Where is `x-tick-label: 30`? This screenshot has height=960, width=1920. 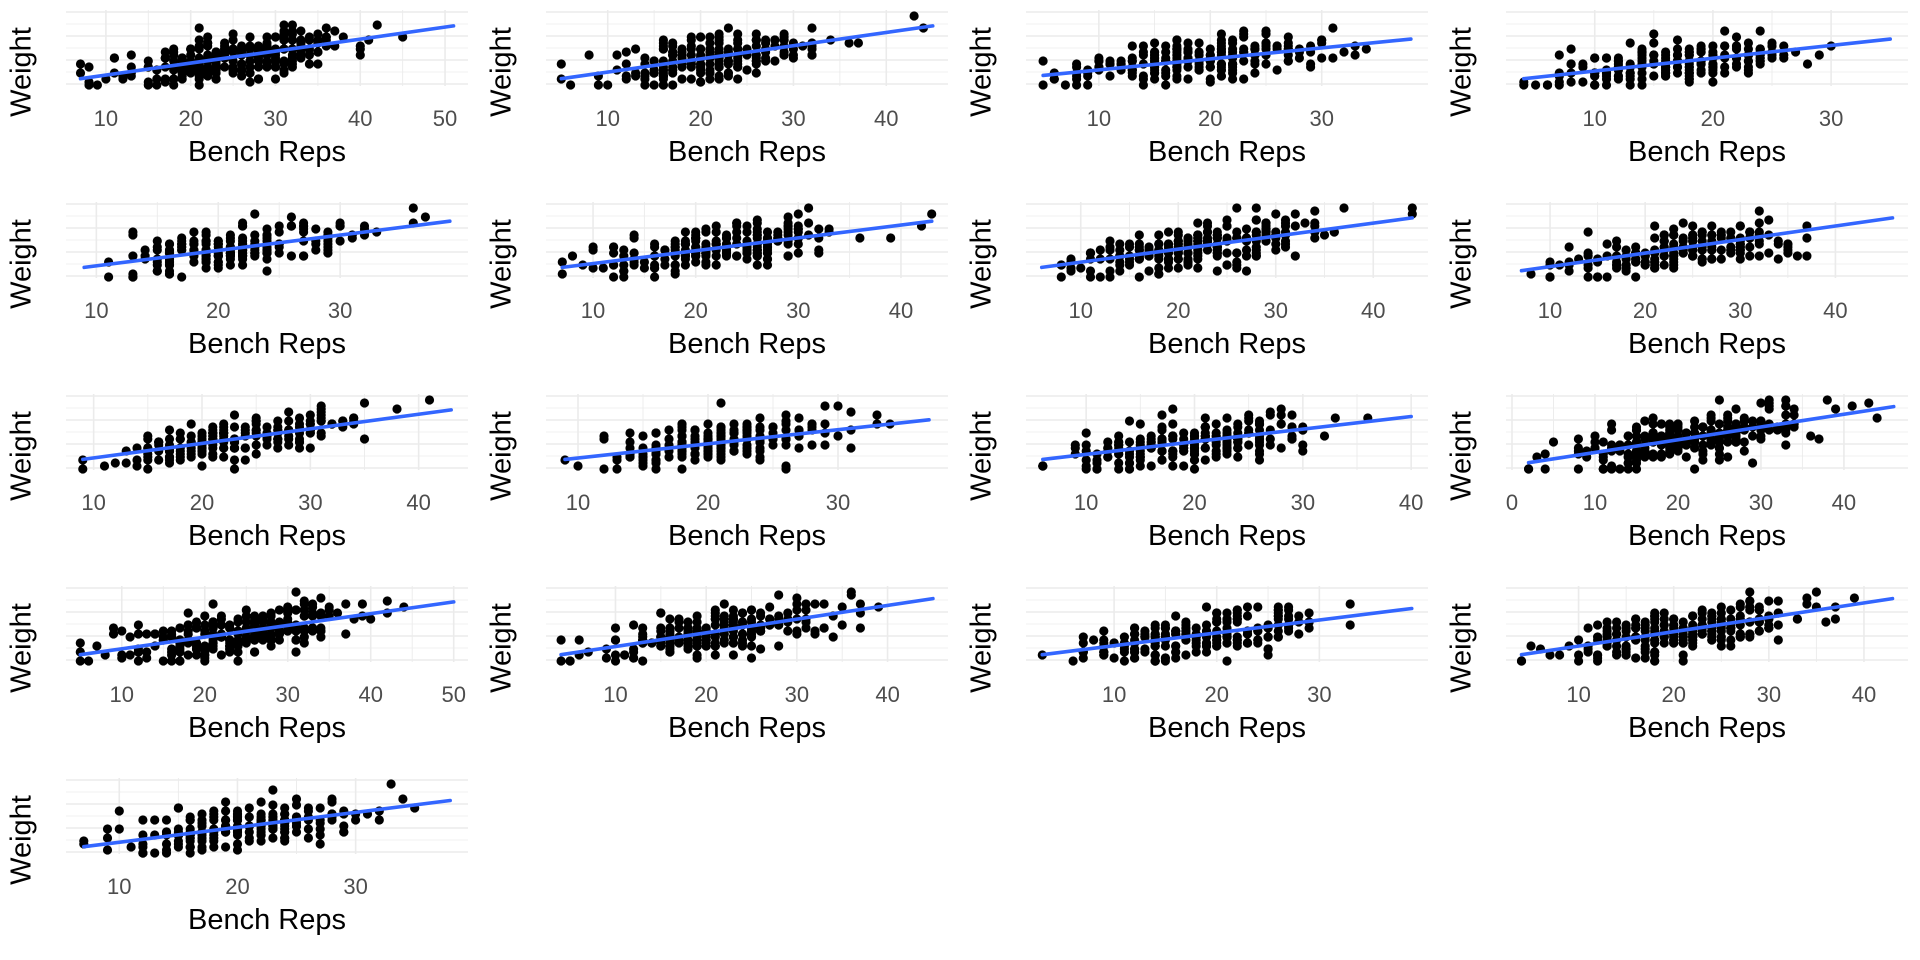 x-tick-label: 30 is located at coordinates (1276, 310).